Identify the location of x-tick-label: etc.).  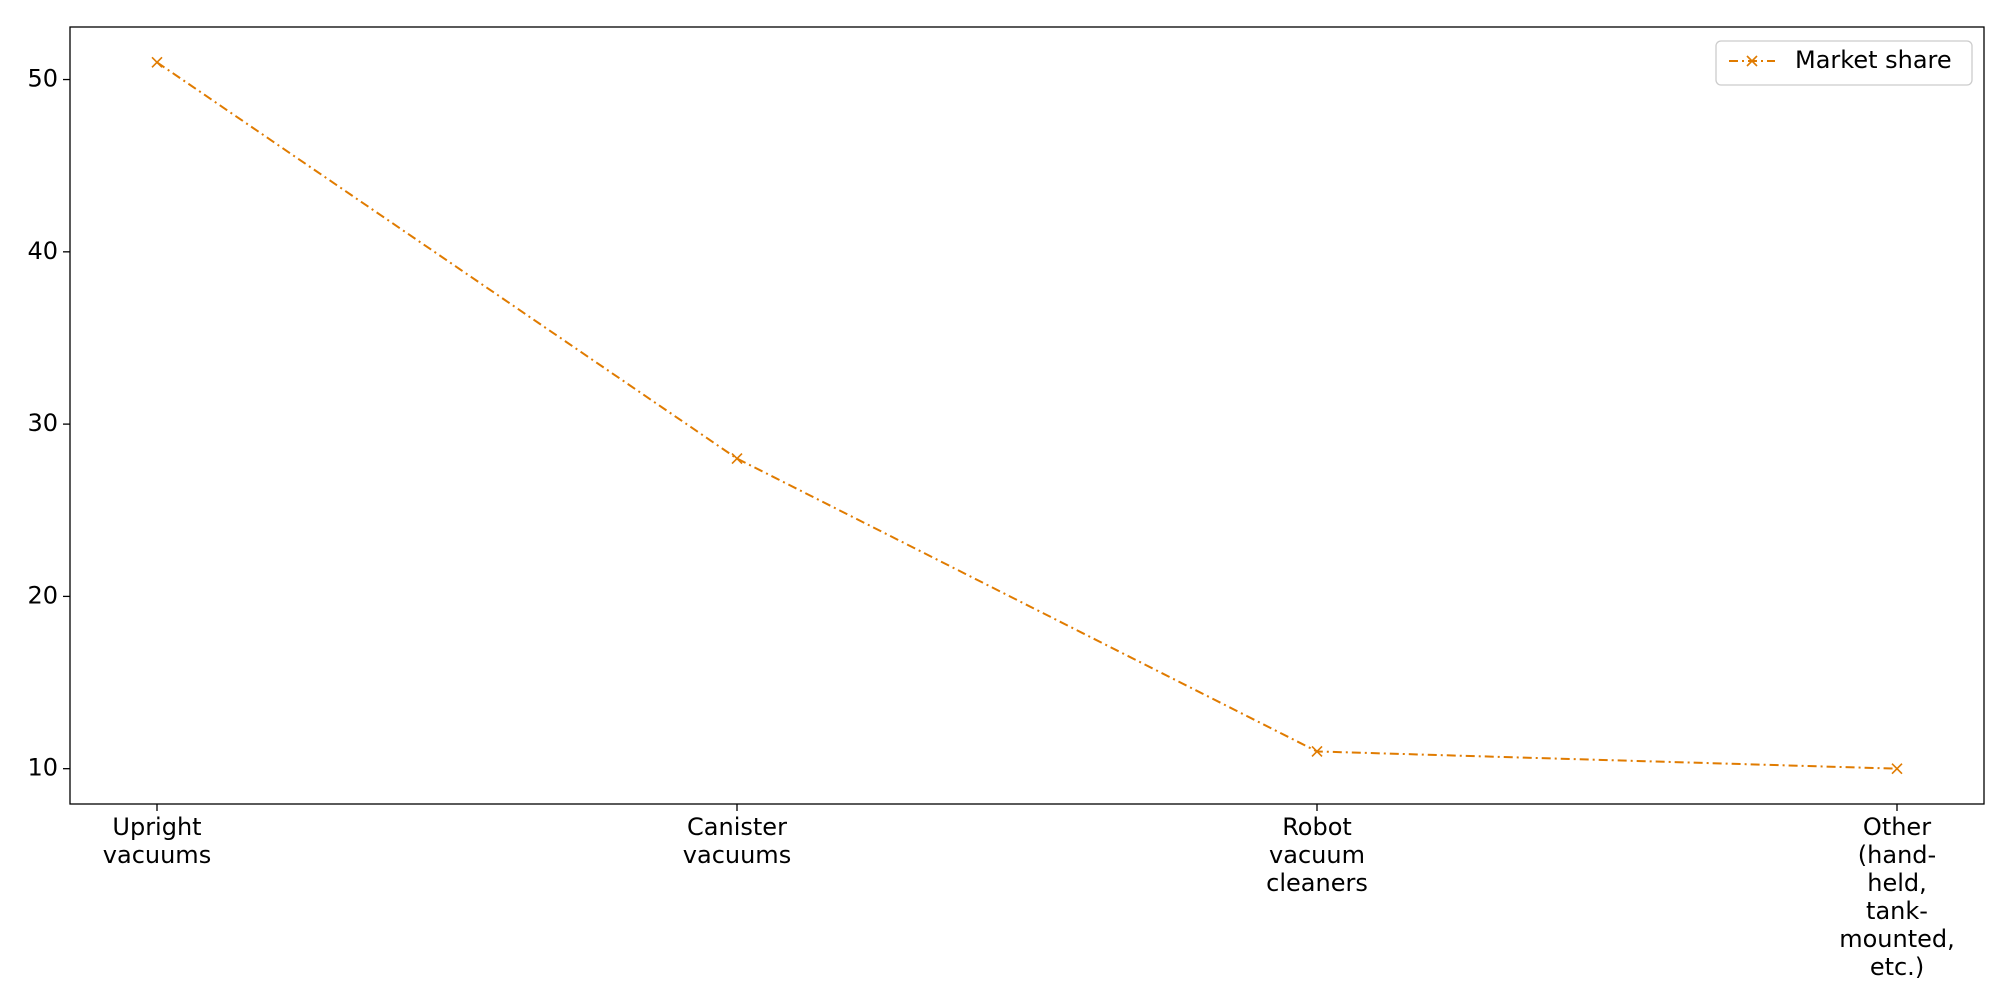
(1897, 967).